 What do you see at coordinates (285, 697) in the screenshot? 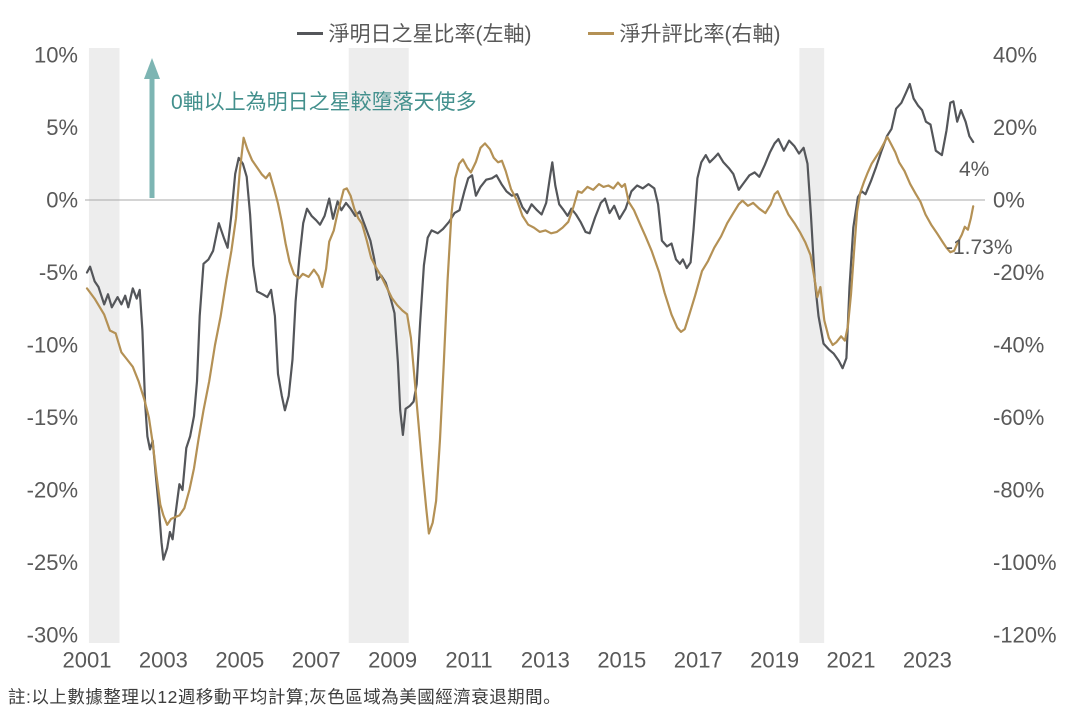
I see `footnote: 註:以上數據整理以12週移動平均計算;灰色區域為美國經濟衰退期間。` at bounding box center [285, 697].